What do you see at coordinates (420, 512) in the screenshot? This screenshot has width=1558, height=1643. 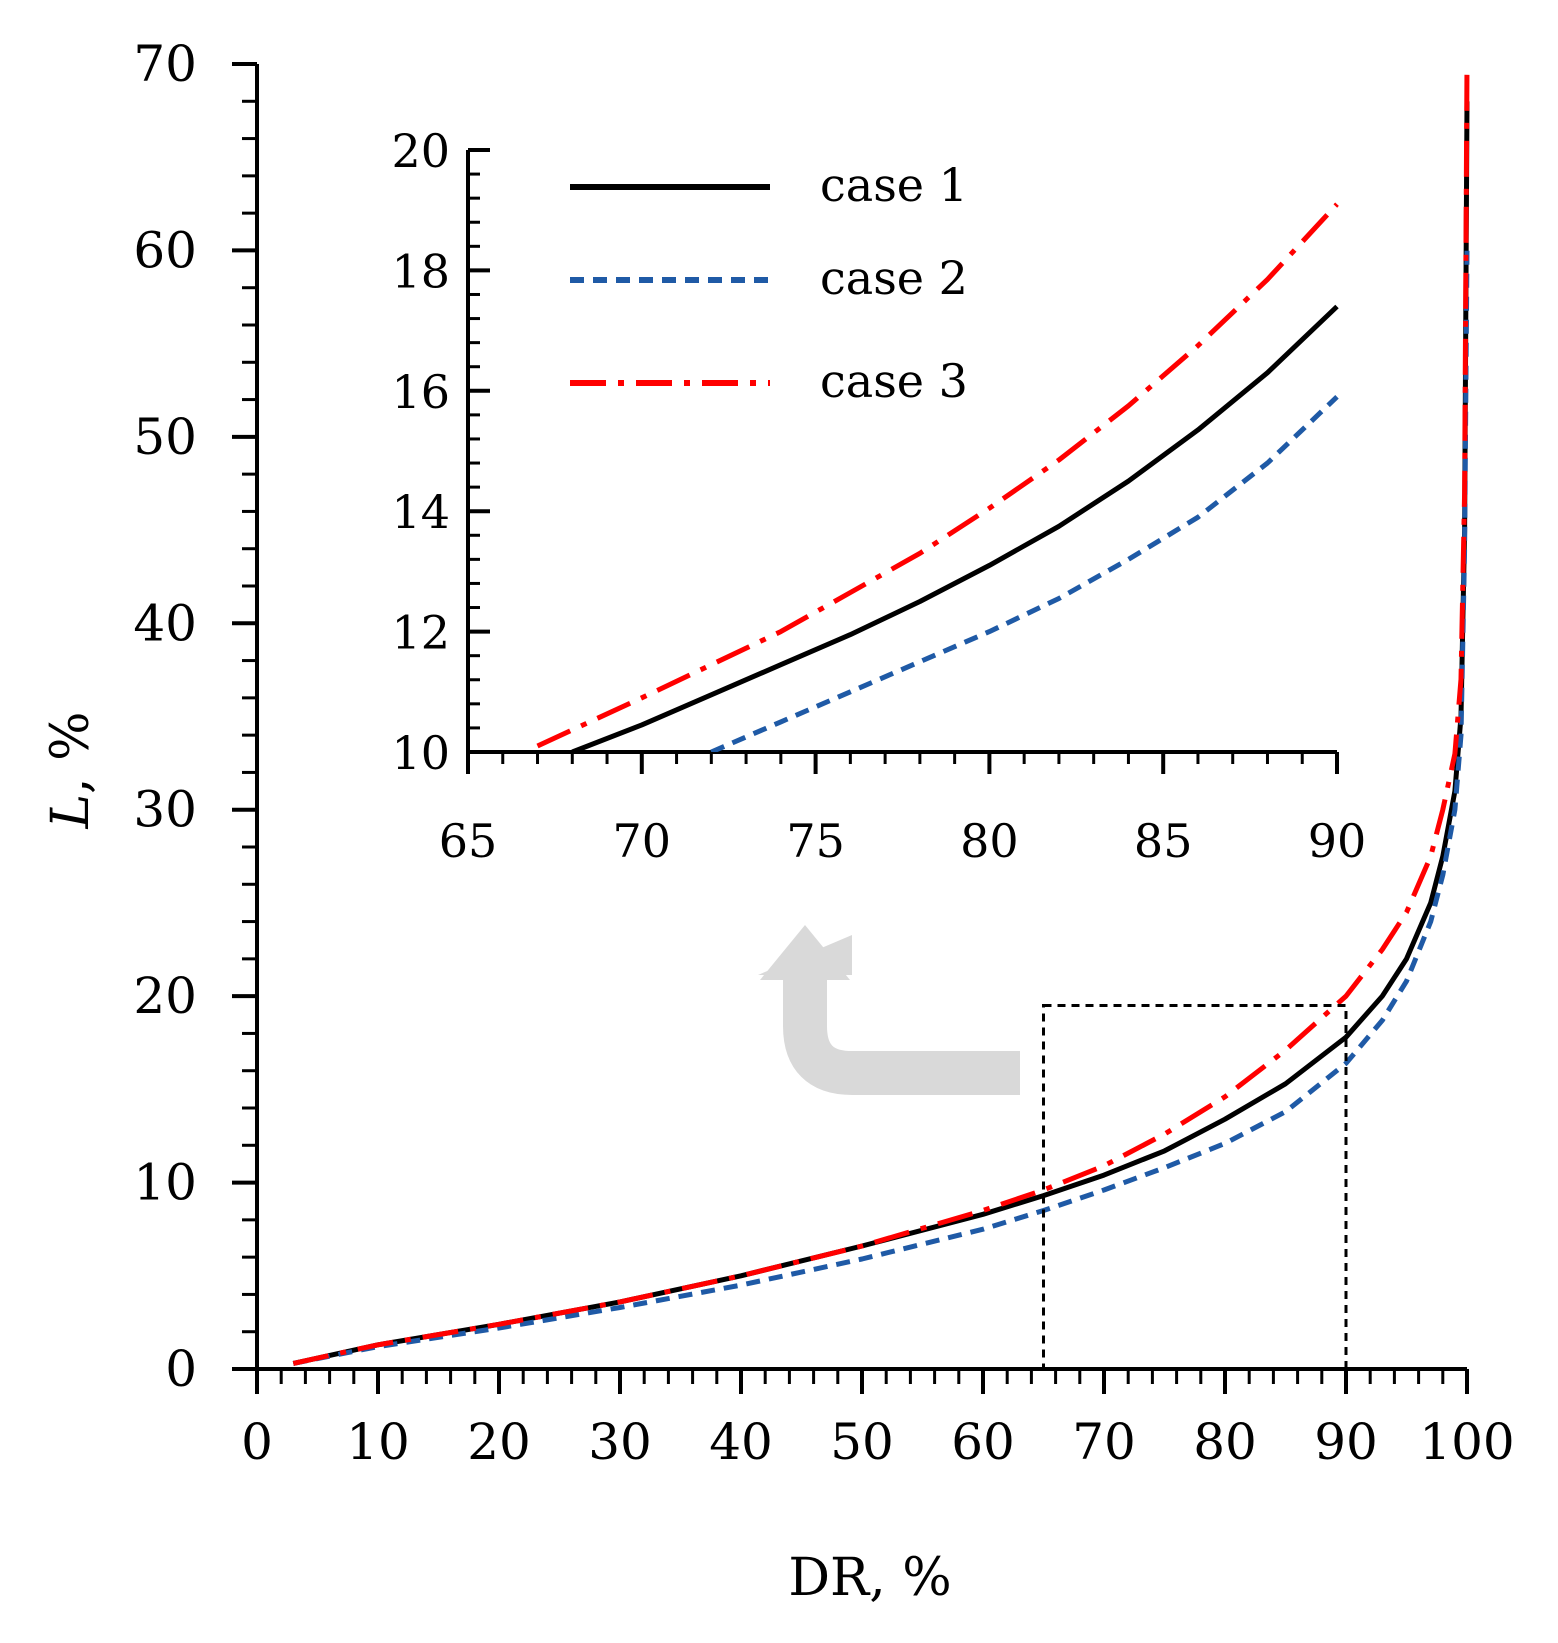 I see `inset-y-tick-label: 14` at bounding box center [420, 512].